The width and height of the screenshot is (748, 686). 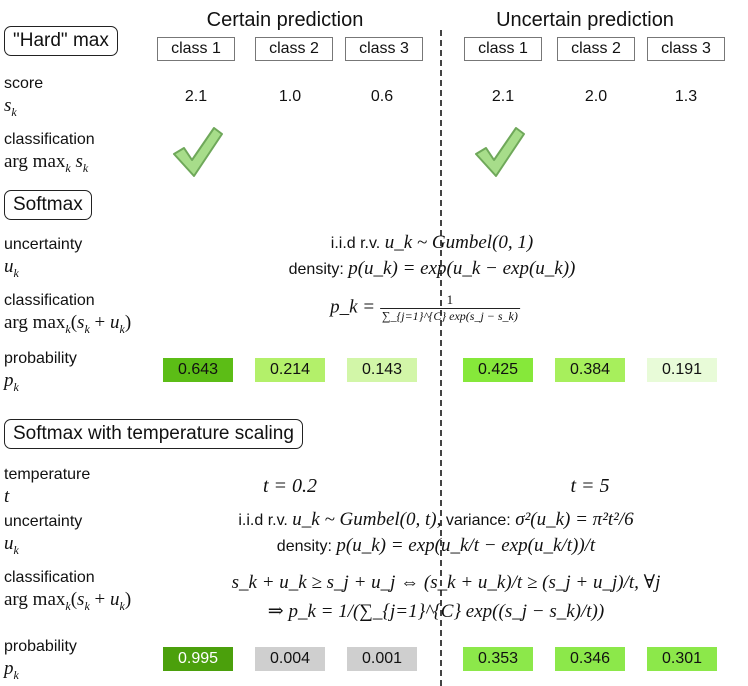 What do you see at coordinates (198, 659) in the screenshot?
I see `temp-left-prob-1: 0.995` at bounding box center [198, 659].